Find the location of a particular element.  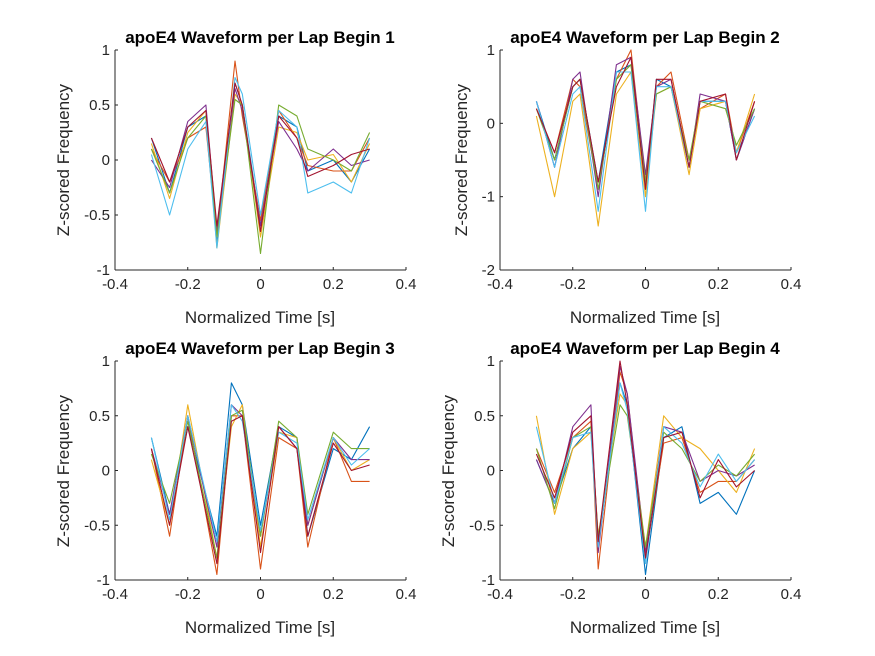

panel-2-lines is located at coordinates (645, 138).